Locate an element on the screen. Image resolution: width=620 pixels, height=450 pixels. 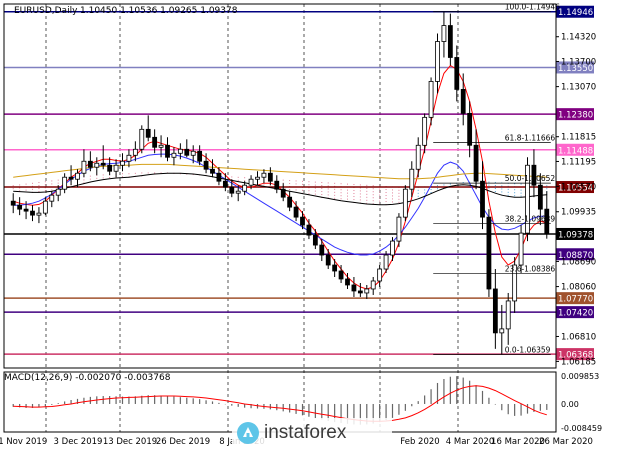
date-label: 21 Nov 2019 is located at coordinates (23, 442).